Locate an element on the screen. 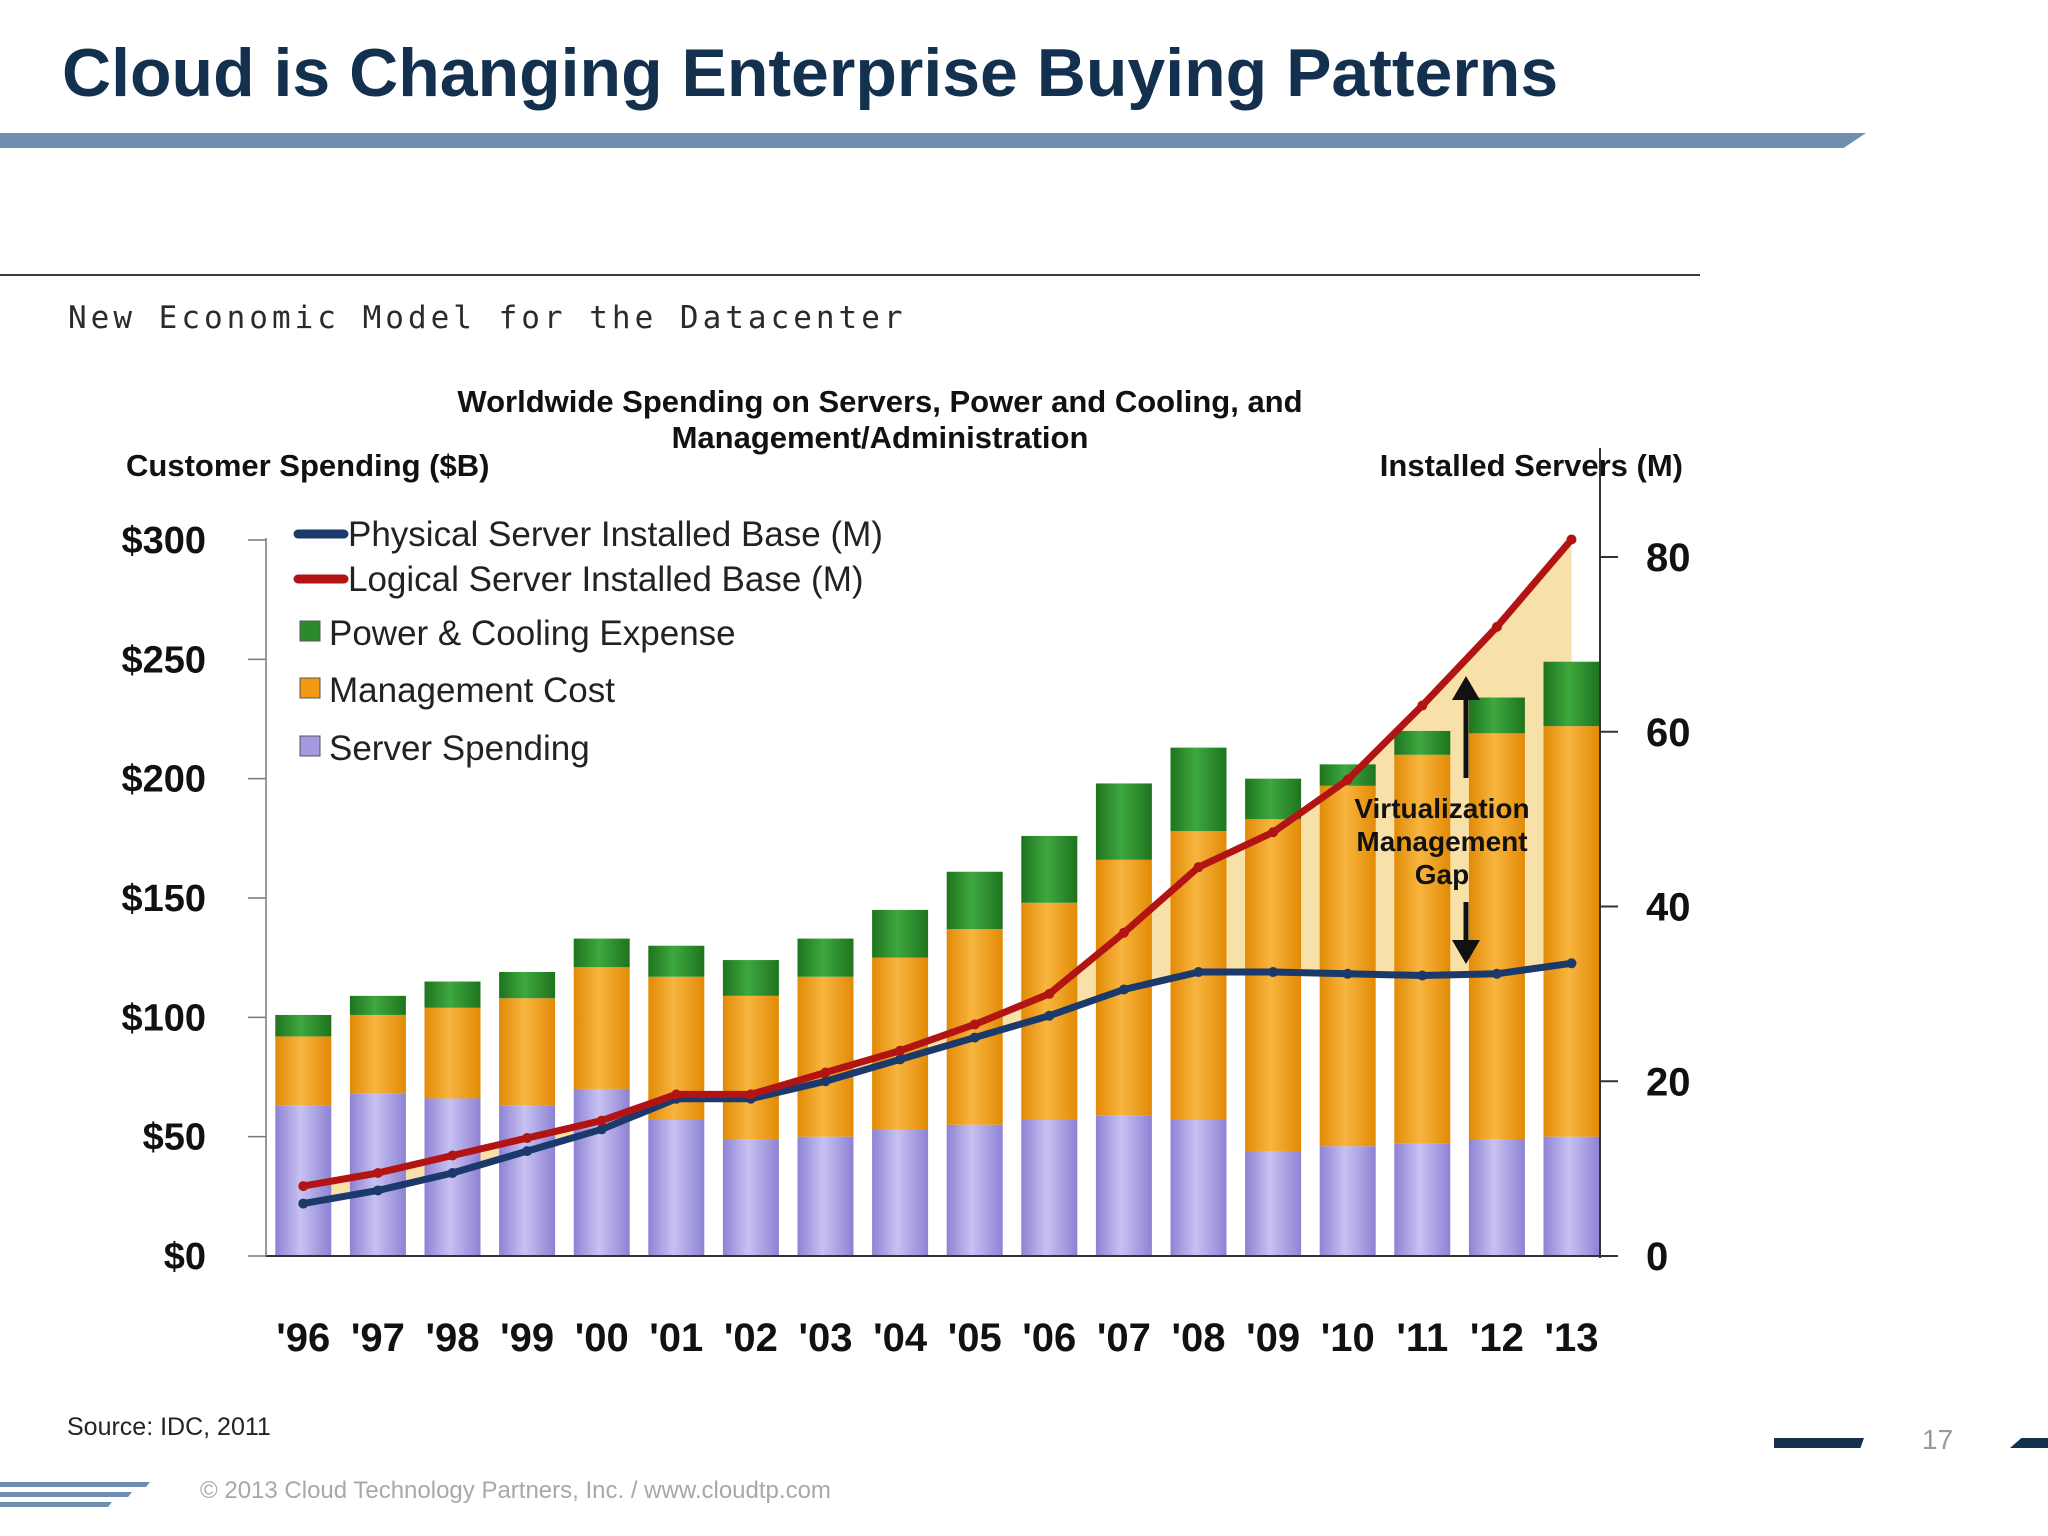 The image size is (2048, 1536). y-left-tick-label: $50 is located at coordinates (174, 1138).